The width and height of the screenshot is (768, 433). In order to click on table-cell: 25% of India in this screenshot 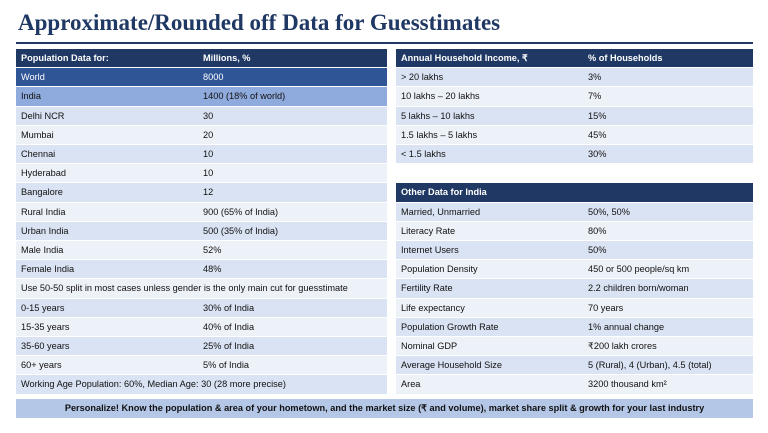, I will do `click(292, 346)`.